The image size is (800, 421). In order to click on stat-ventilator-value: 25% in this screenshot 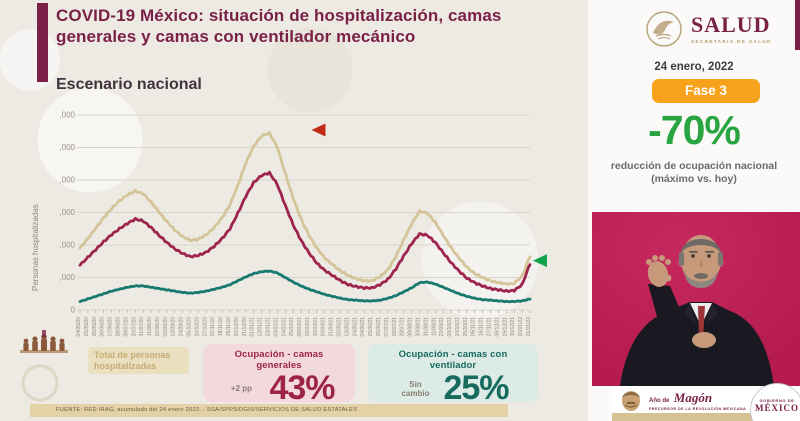, I will do `click(476, 388)`.